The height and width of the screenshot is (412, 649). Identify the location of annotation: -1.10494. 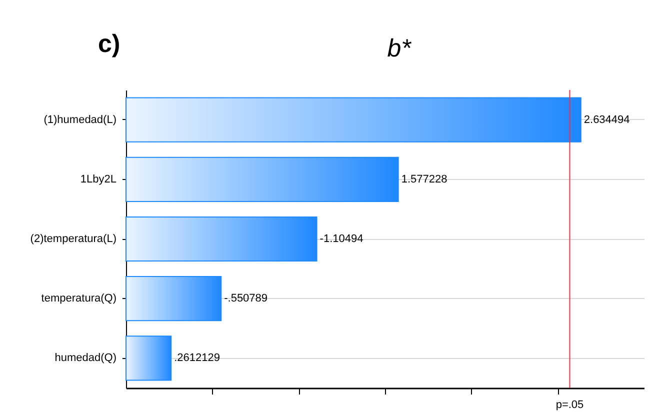
(342, 239).